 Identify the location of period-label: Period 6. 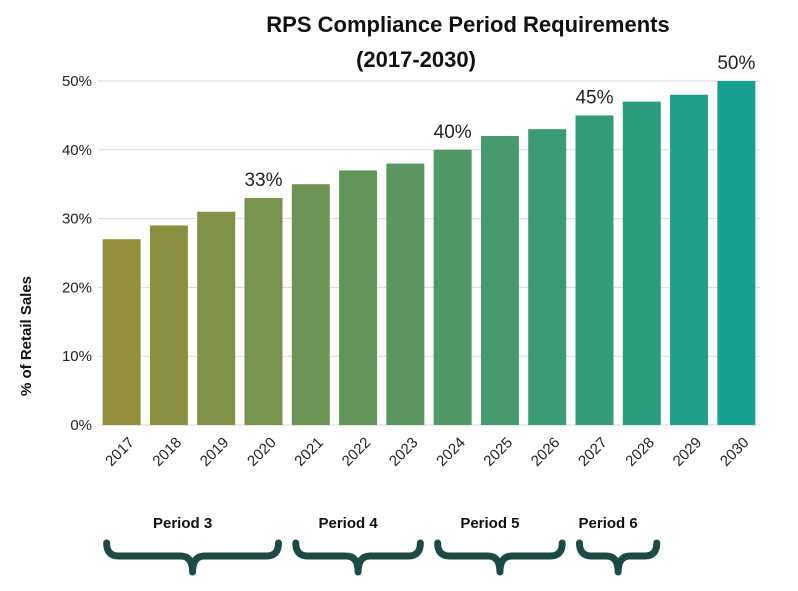
(608, 523).